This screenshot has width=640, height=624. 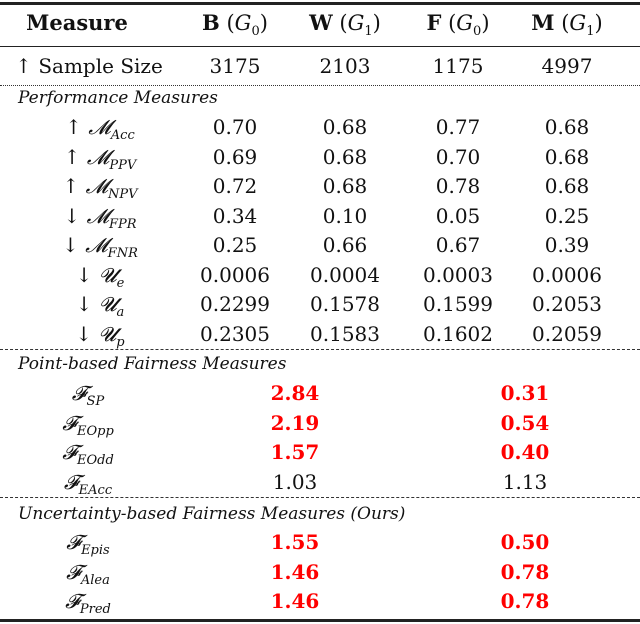 I want to click on fairness-value: 1.46, so click(x=295, y=601).